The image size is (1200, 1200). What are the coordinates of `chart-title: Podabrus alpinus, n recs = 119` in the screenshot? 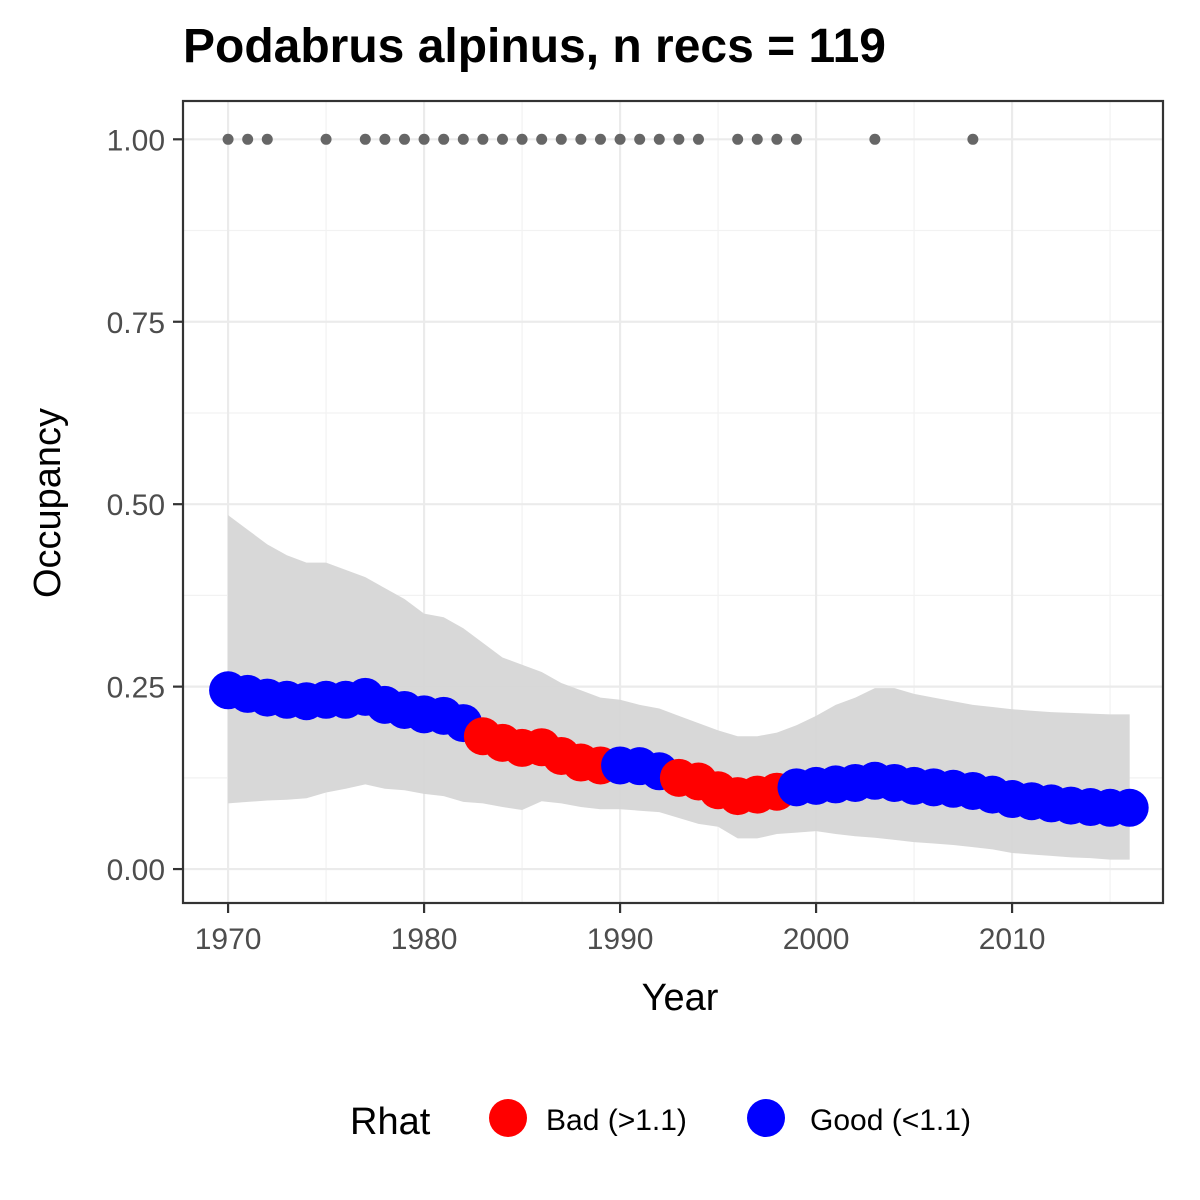 It's located at (534, 46).